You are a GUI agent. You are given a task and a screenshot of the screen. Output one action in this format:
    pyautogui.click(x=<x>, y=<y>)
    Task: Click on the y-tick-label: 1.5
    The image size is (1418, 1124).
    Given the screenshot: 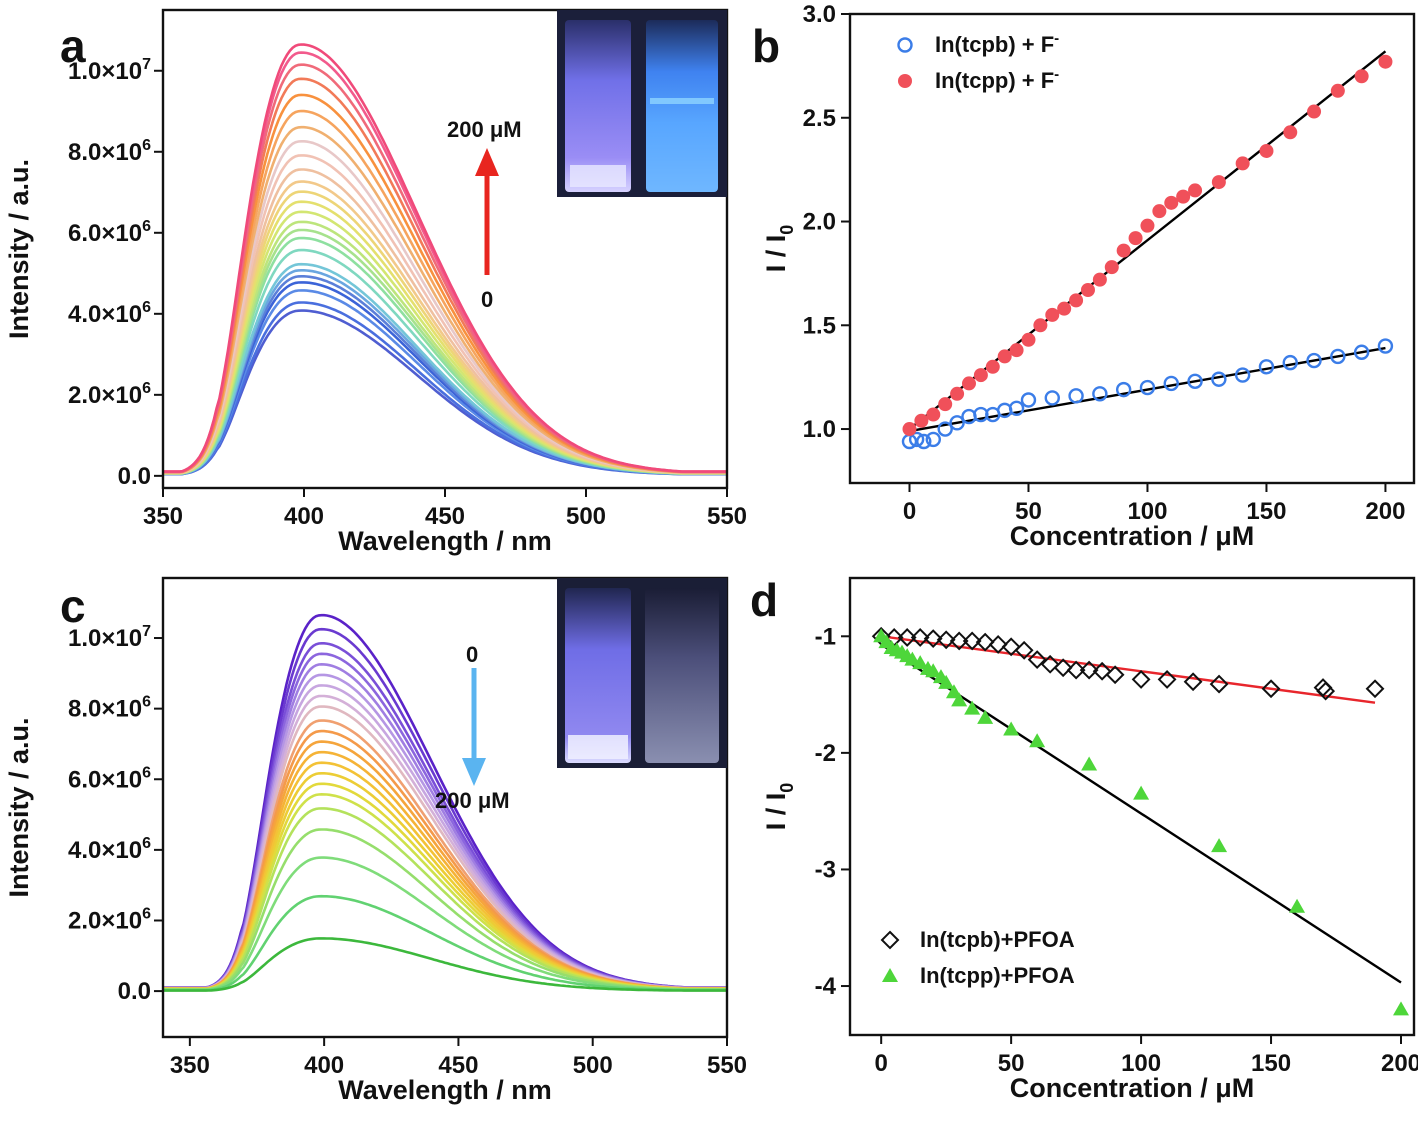 What is the action you would take?
    pyautogui.click(x=819, y=325)
    